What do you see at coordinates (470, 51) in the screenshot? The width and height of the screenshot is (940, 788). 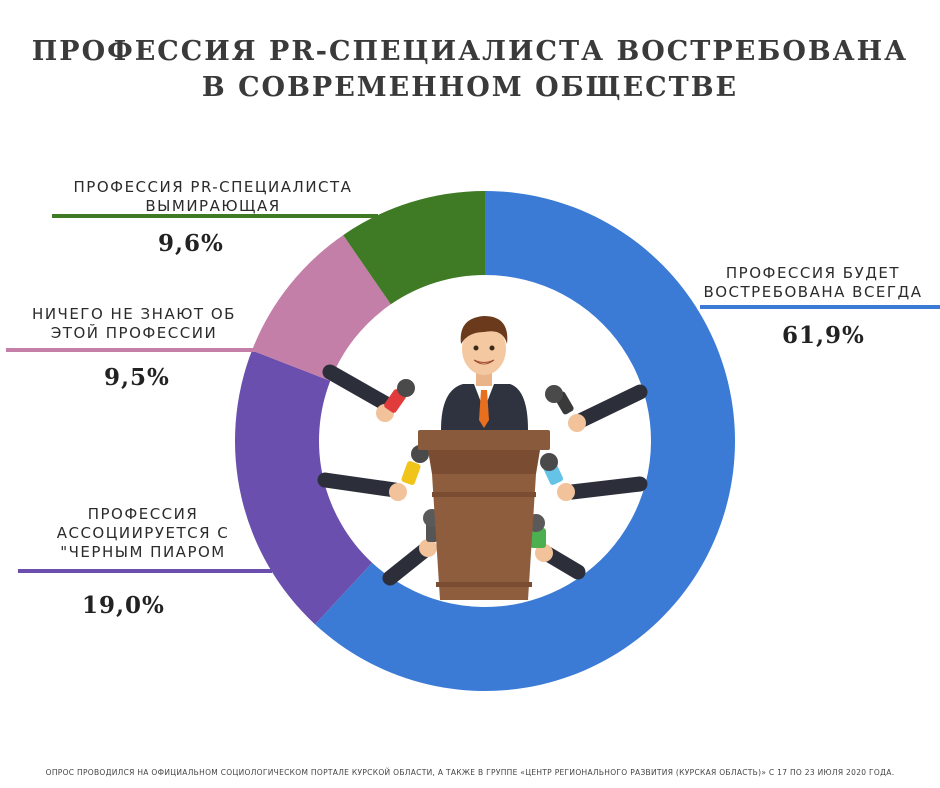 I see `chart-title-line1: ПРОФЕССИЯ PR-СПЕЦИАЛИСТА ВОСТРЕБОВАНА` at bounding box center [470, 51].